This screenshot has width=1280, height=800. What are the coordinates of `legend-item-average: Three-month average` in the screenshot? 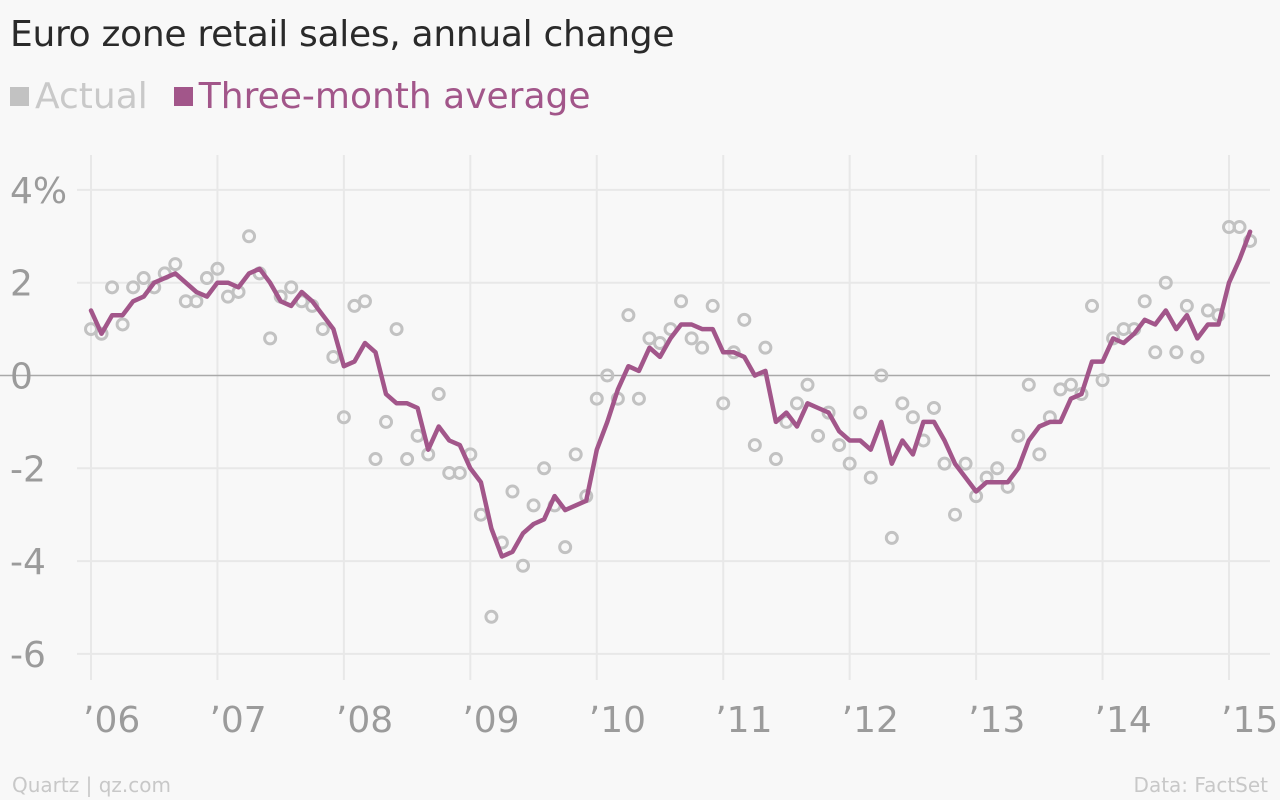 It's located at (382, 96).